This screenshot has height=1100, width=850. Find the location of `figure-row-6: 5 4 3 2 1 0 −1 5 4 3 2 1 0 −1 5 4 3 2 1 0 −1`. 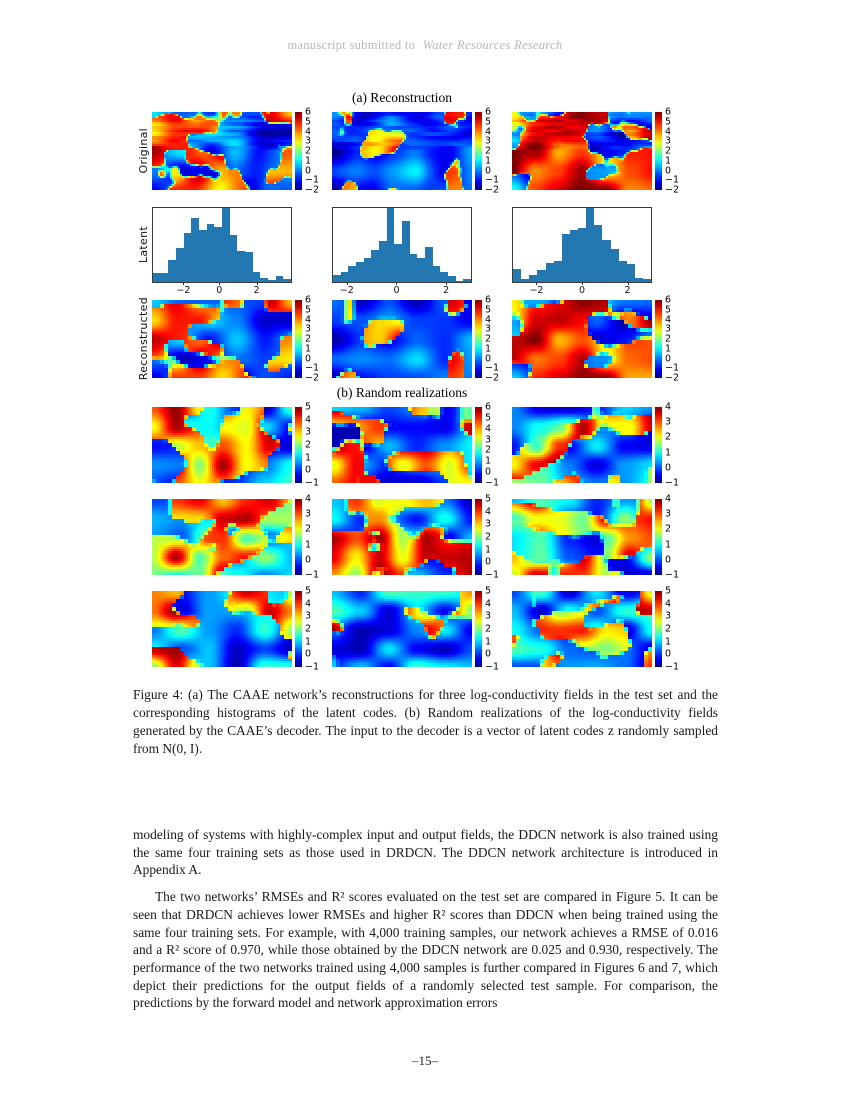

figure-row-6: 5 4 3 2 1 0 −1 5 4 3 2 1 0 −1 5 4 3 2 1 0 −1 is located at coordinates (413, 628).